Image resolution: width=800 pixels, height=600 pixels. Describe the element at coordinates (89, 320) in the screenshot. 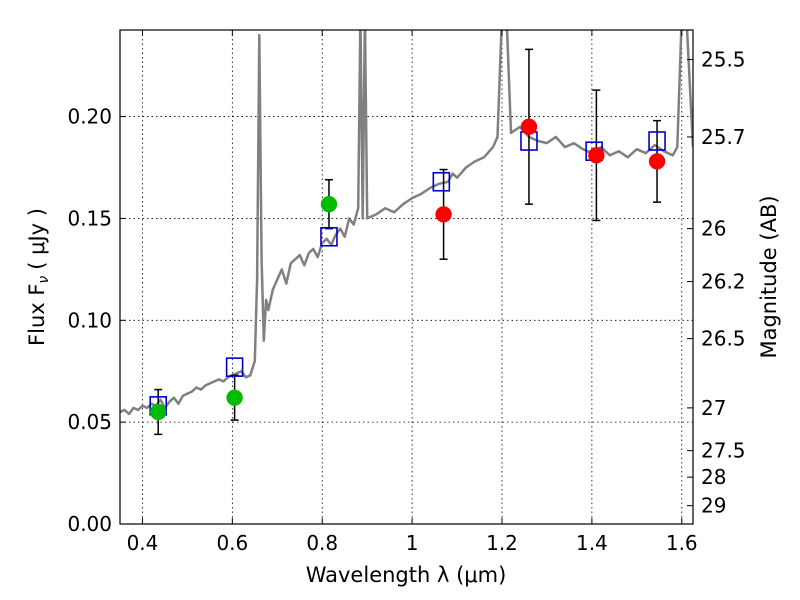

I see `y-tick-label: 0.10` at that location.